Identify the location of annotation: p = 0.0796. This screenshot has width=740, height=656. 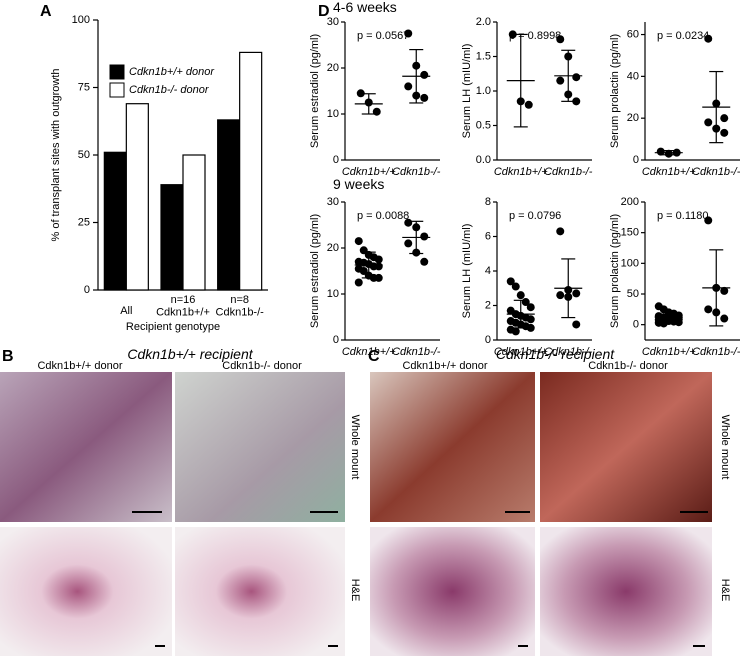
(535, 216).